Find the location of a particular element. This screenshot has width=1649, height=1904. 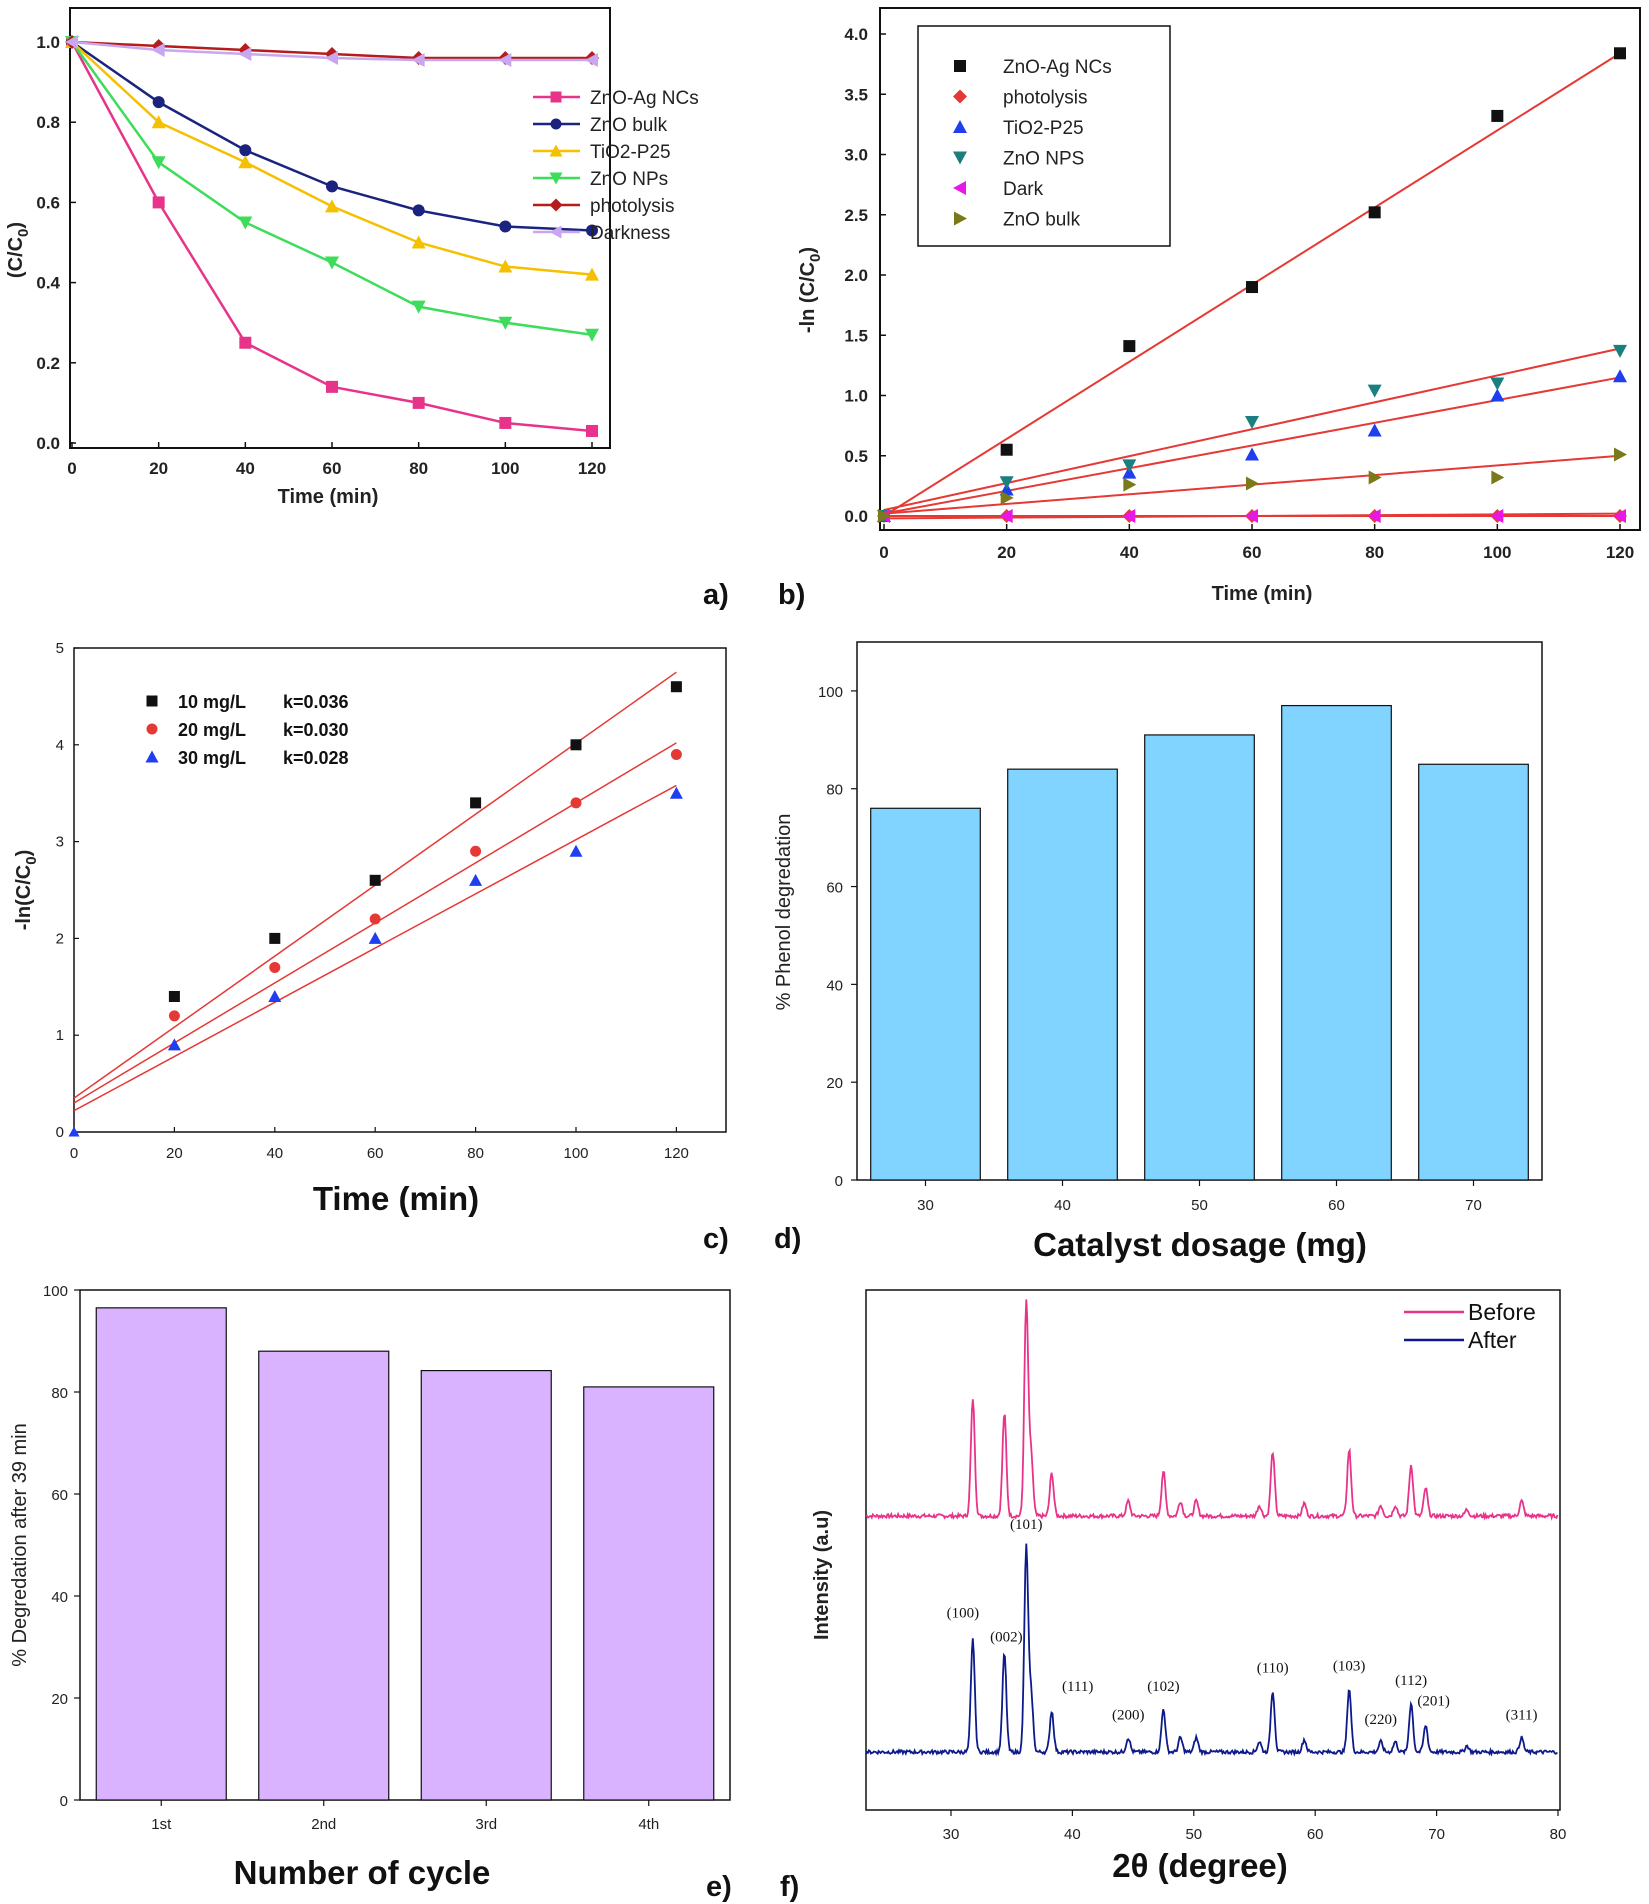

legend-label: ZnO NPs is located at coordinates (629, 179).